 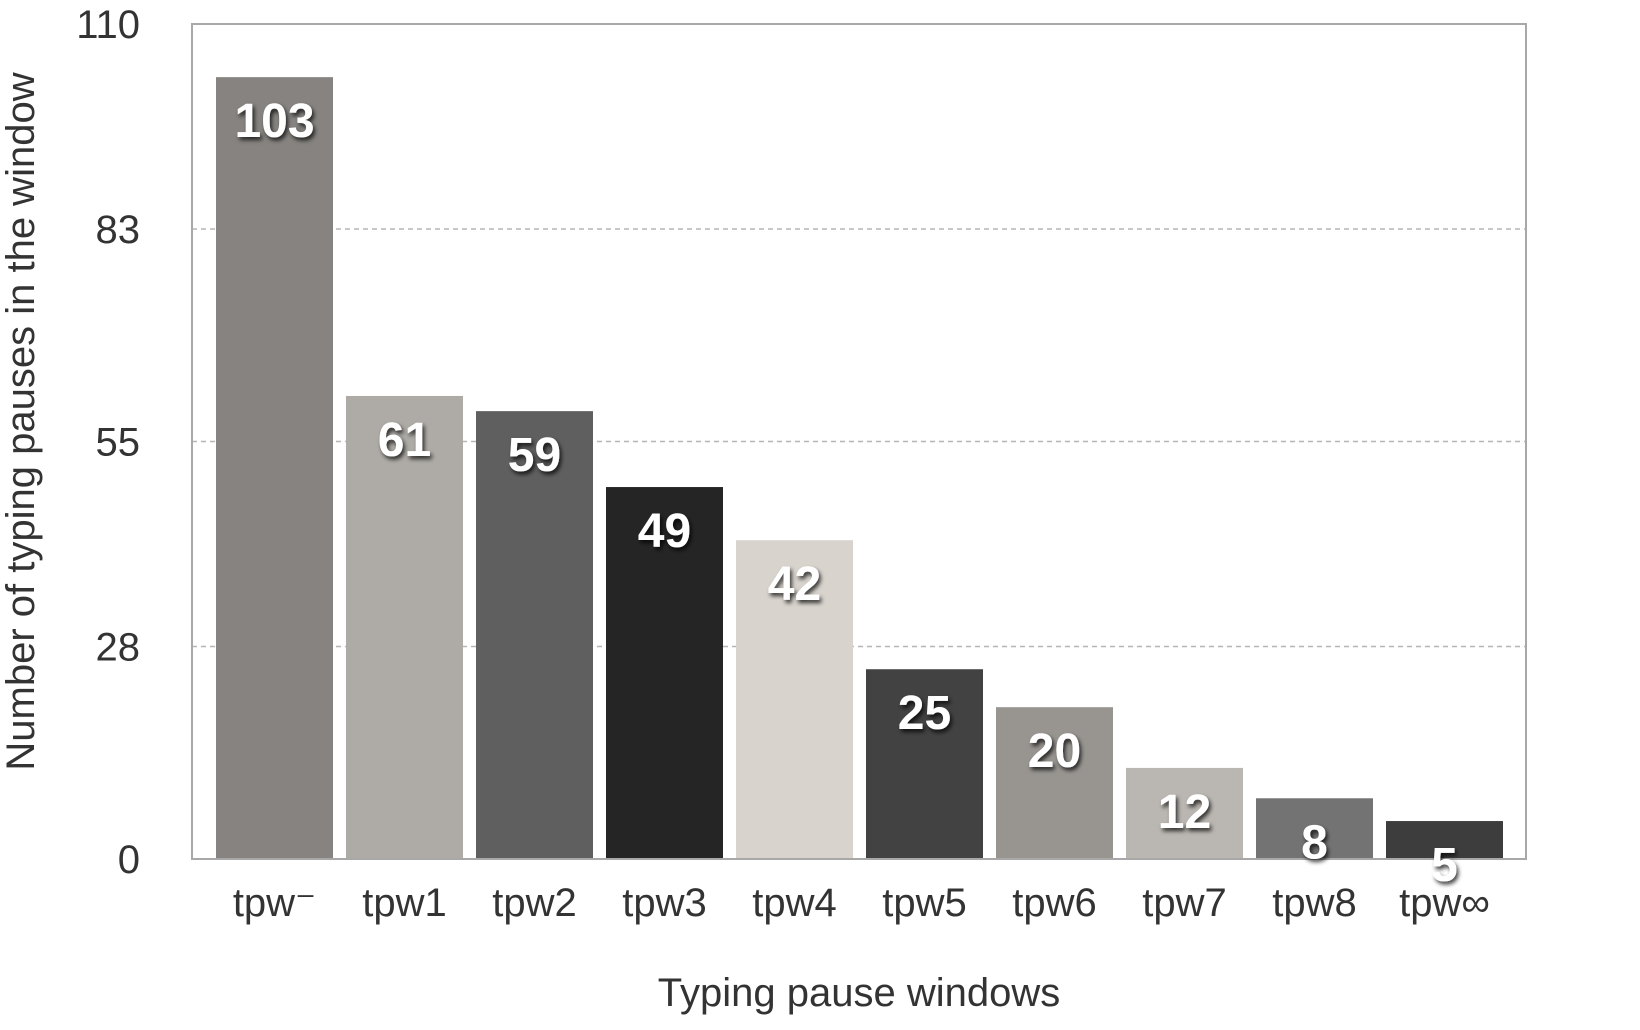 I want to click on data-label: 61, so click(x=404, y=440).